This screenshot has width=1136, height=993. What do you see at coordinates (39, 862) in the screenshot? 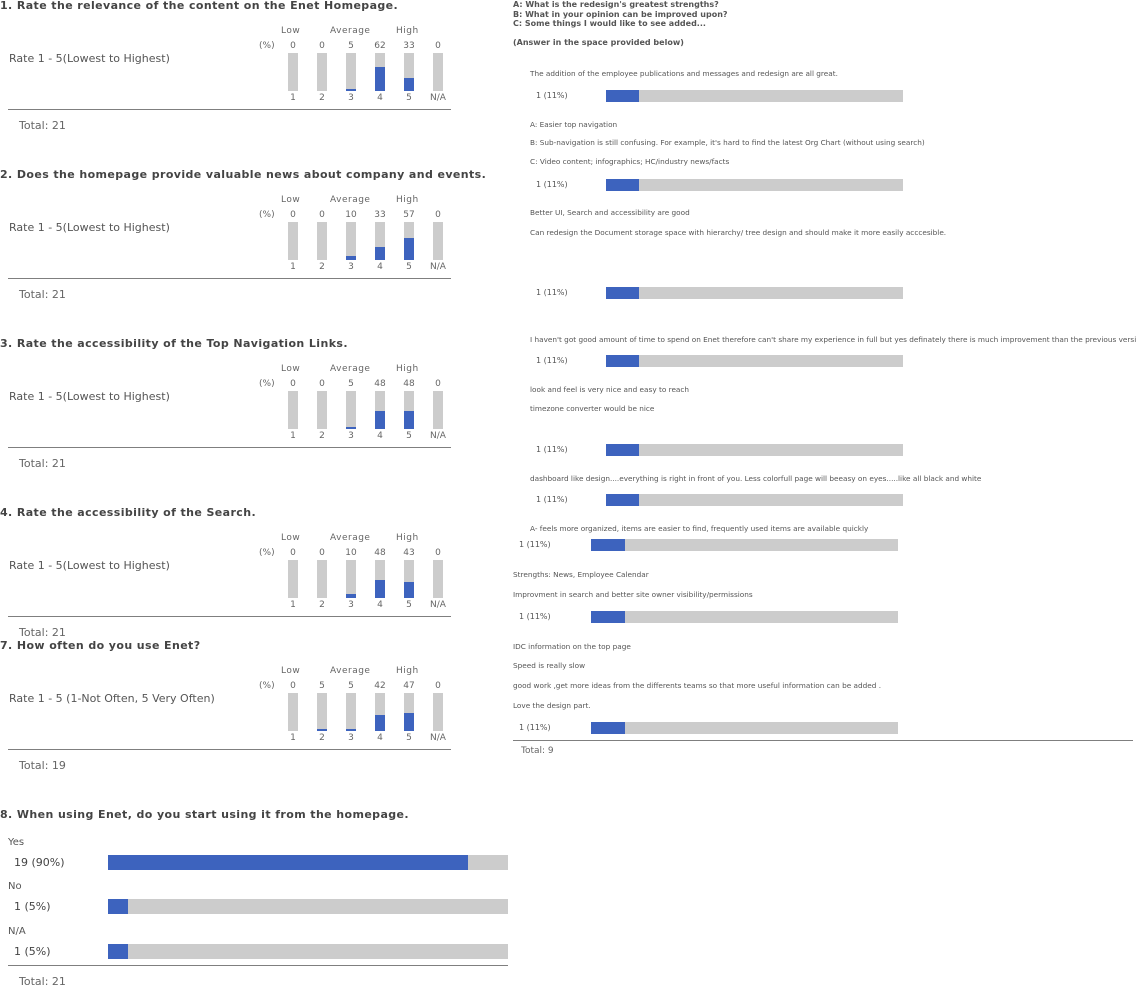
I see `option-count: 19 (90%)` at bounding box center [39, 862].